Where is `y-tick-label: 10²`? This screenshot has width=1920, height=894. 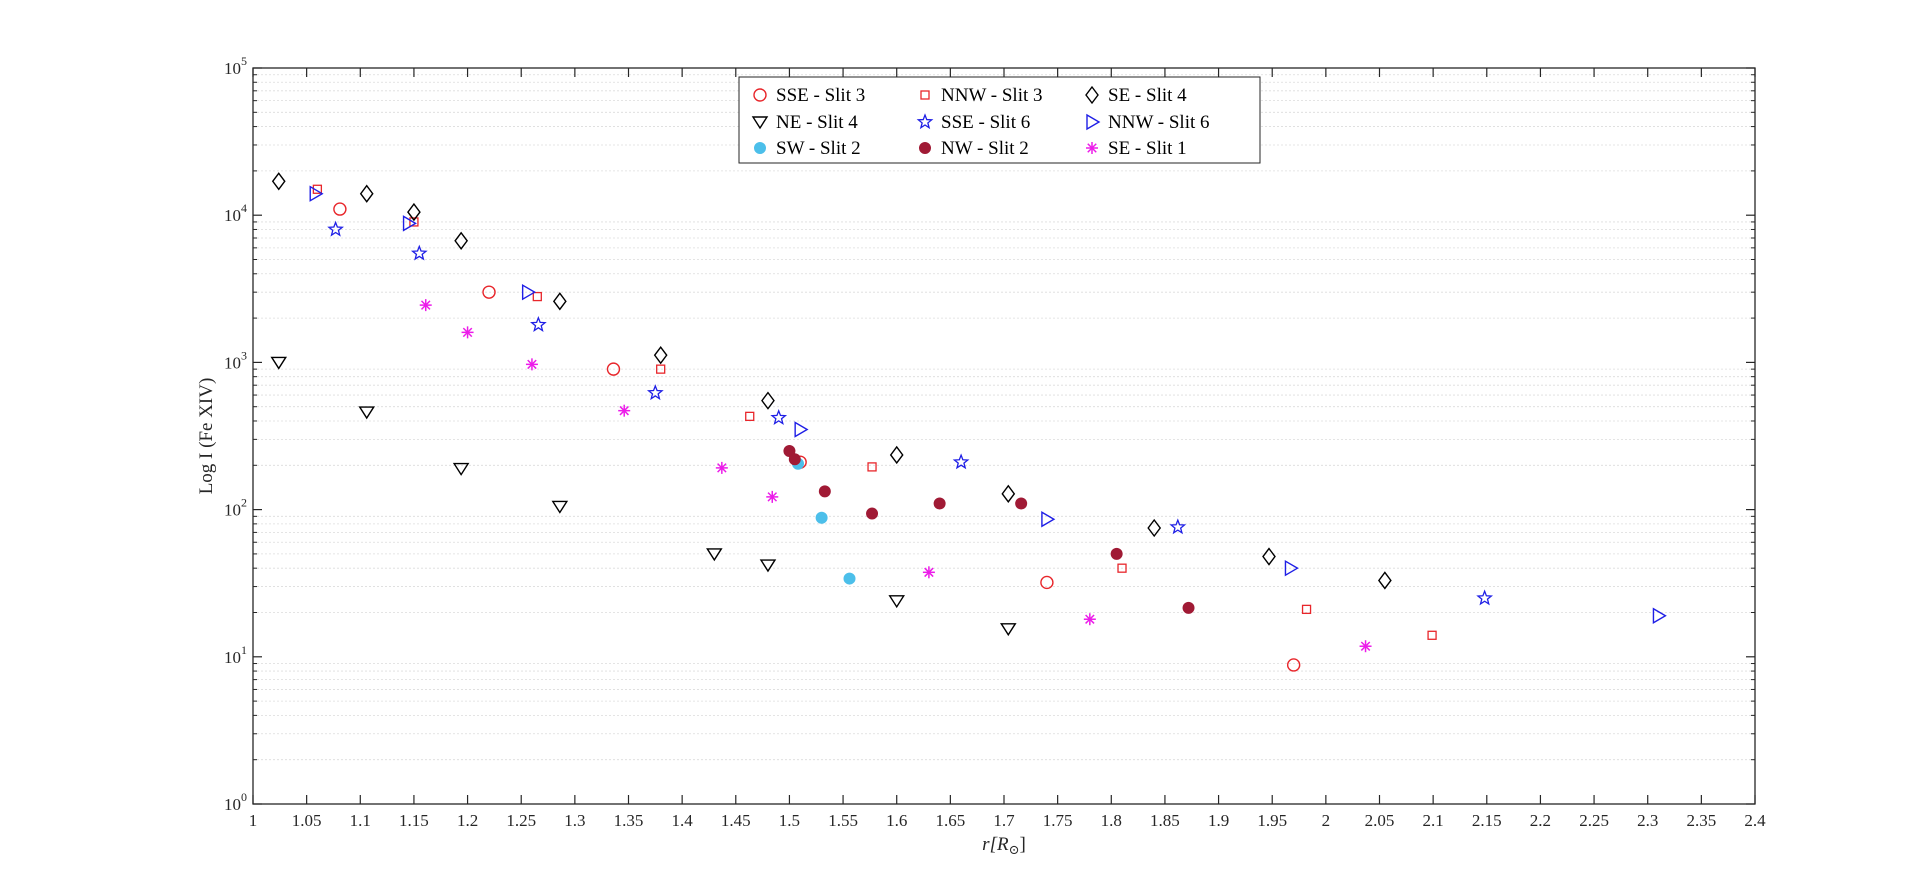
y-tick-label: 10² is located at coordinates (235, 508).